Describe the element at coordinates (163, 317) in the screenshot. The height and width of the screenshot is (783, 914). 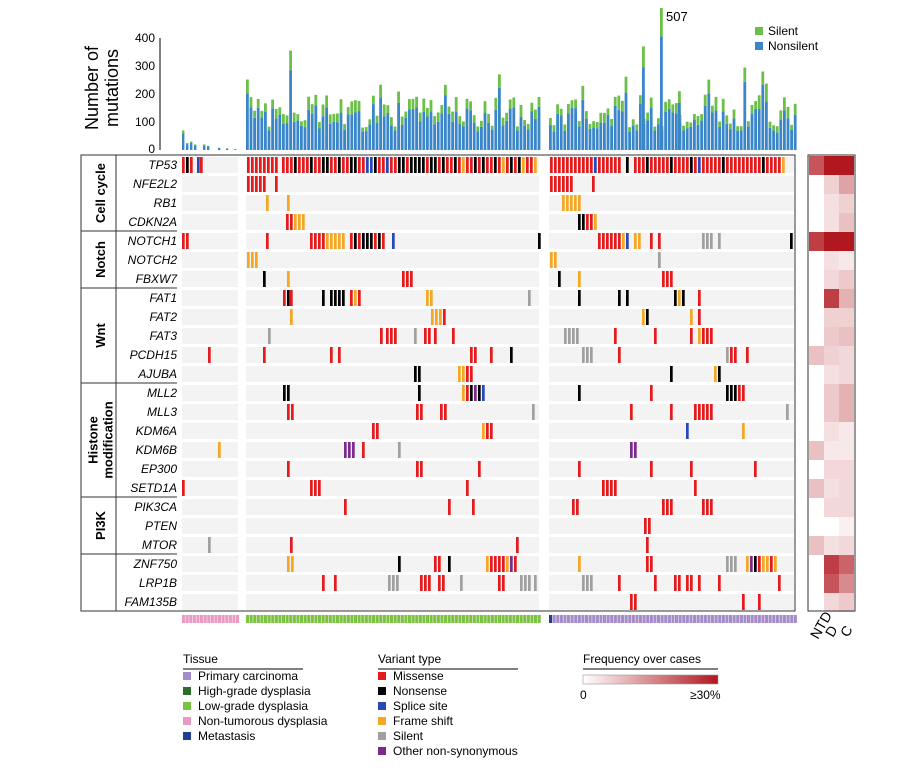
I see `gene-label-fat2: FAT2` at that location.